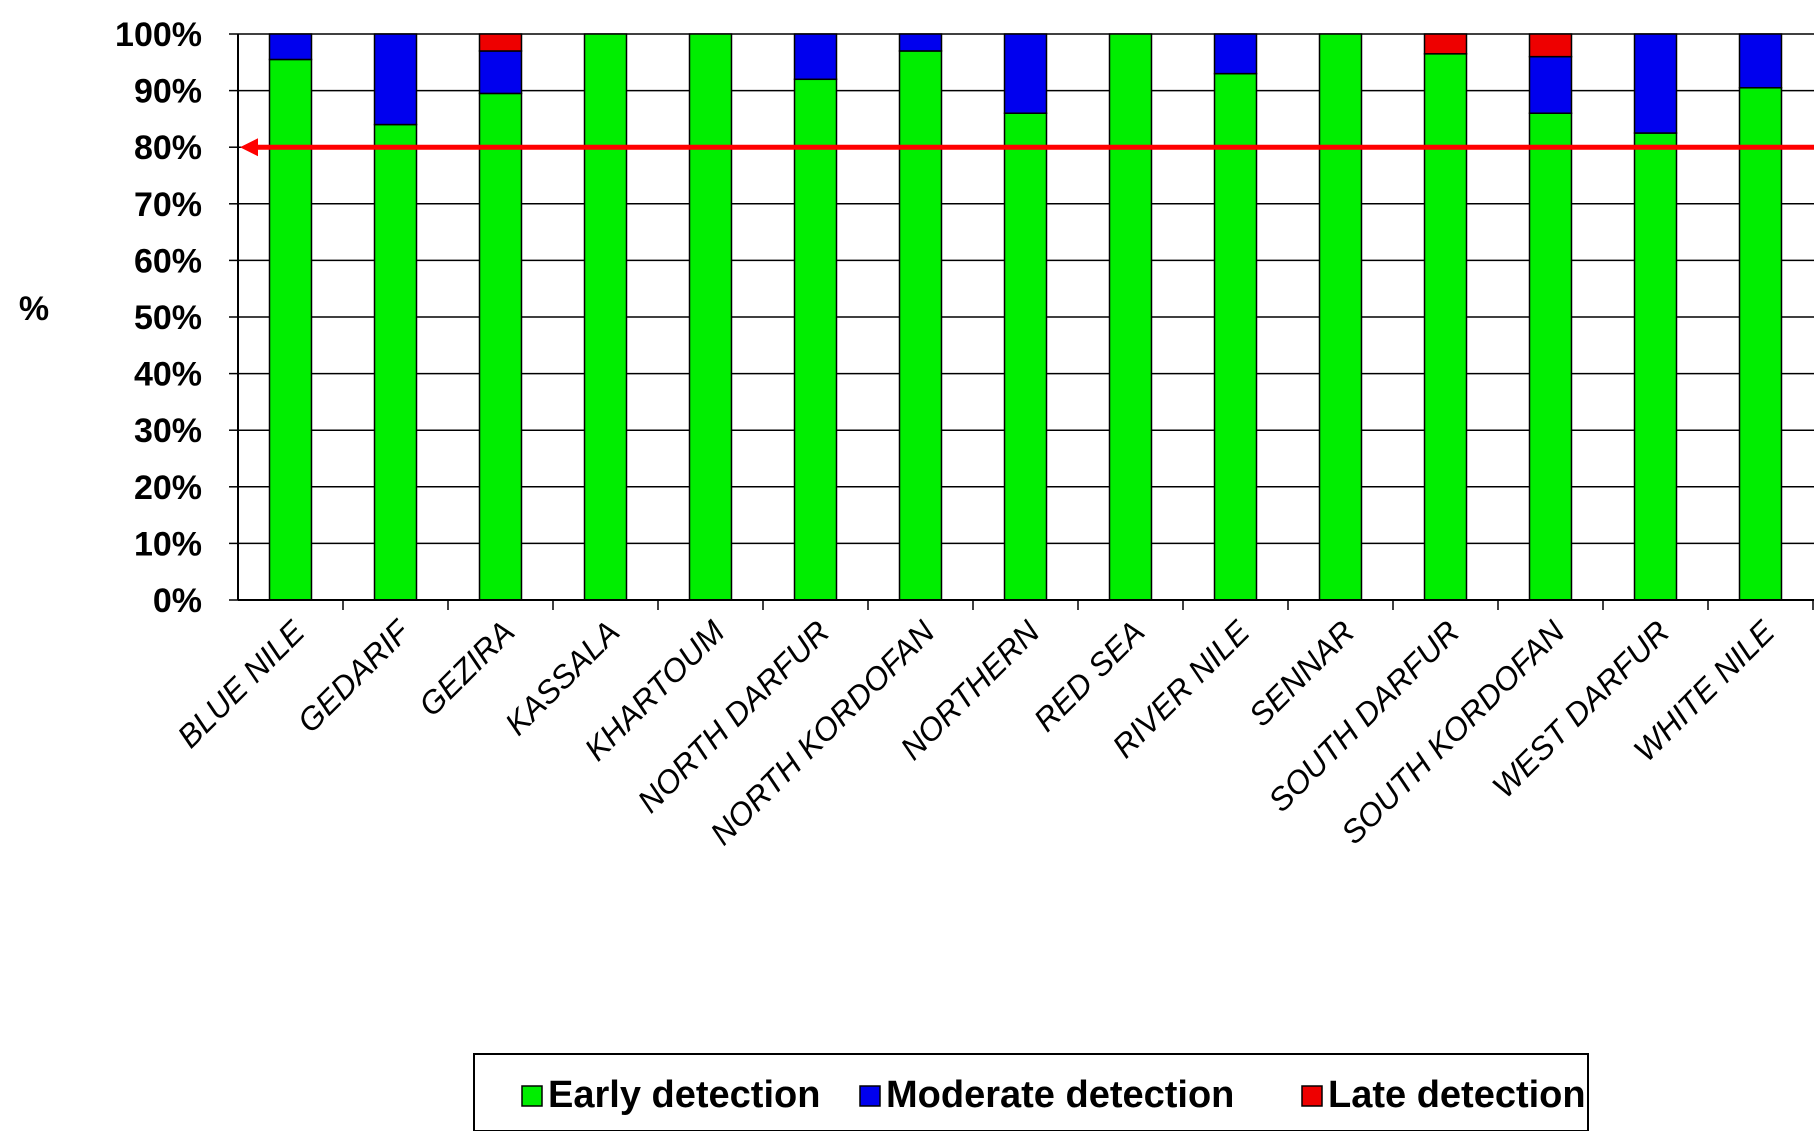  What do you see at coordinates (467, 668) in the screenshot?
I see `x-tick-label: GEZIRA` at bounding box center [467, 668].